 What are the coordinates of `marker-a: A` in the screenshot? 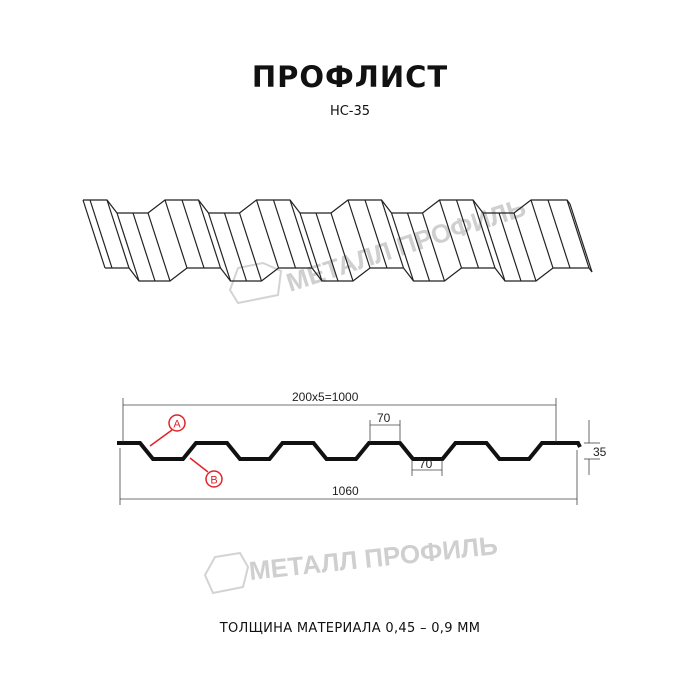 It's located at (177, 425).